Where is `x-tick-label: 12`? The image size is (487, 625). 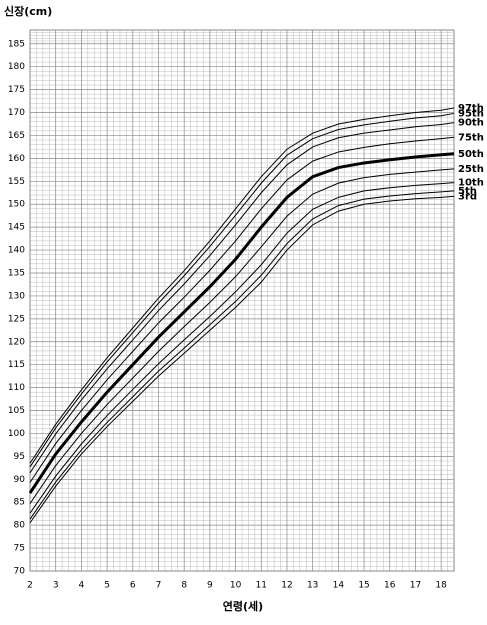
x-tick-label: 12 is located at coordinates (286, 586).